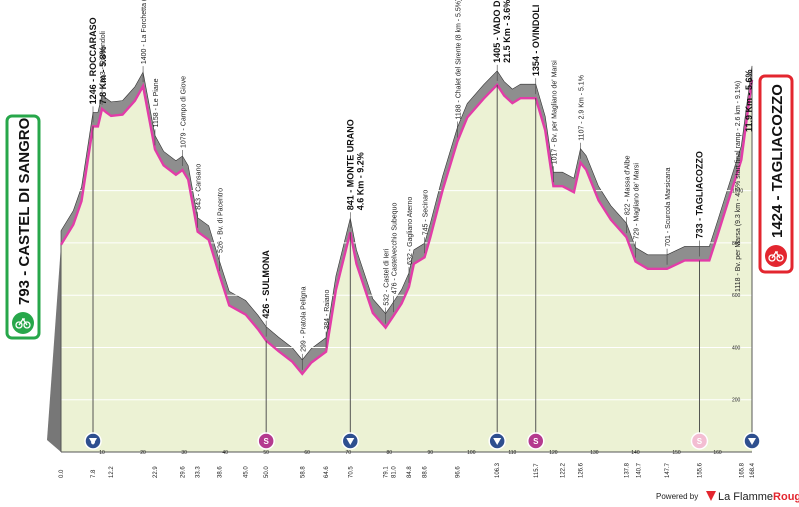 The image size is (799, 507). What do you see at coordinates (247, 472) in the screenshot?
I see `km-label: 45.0` at bounding box center [247, 472].